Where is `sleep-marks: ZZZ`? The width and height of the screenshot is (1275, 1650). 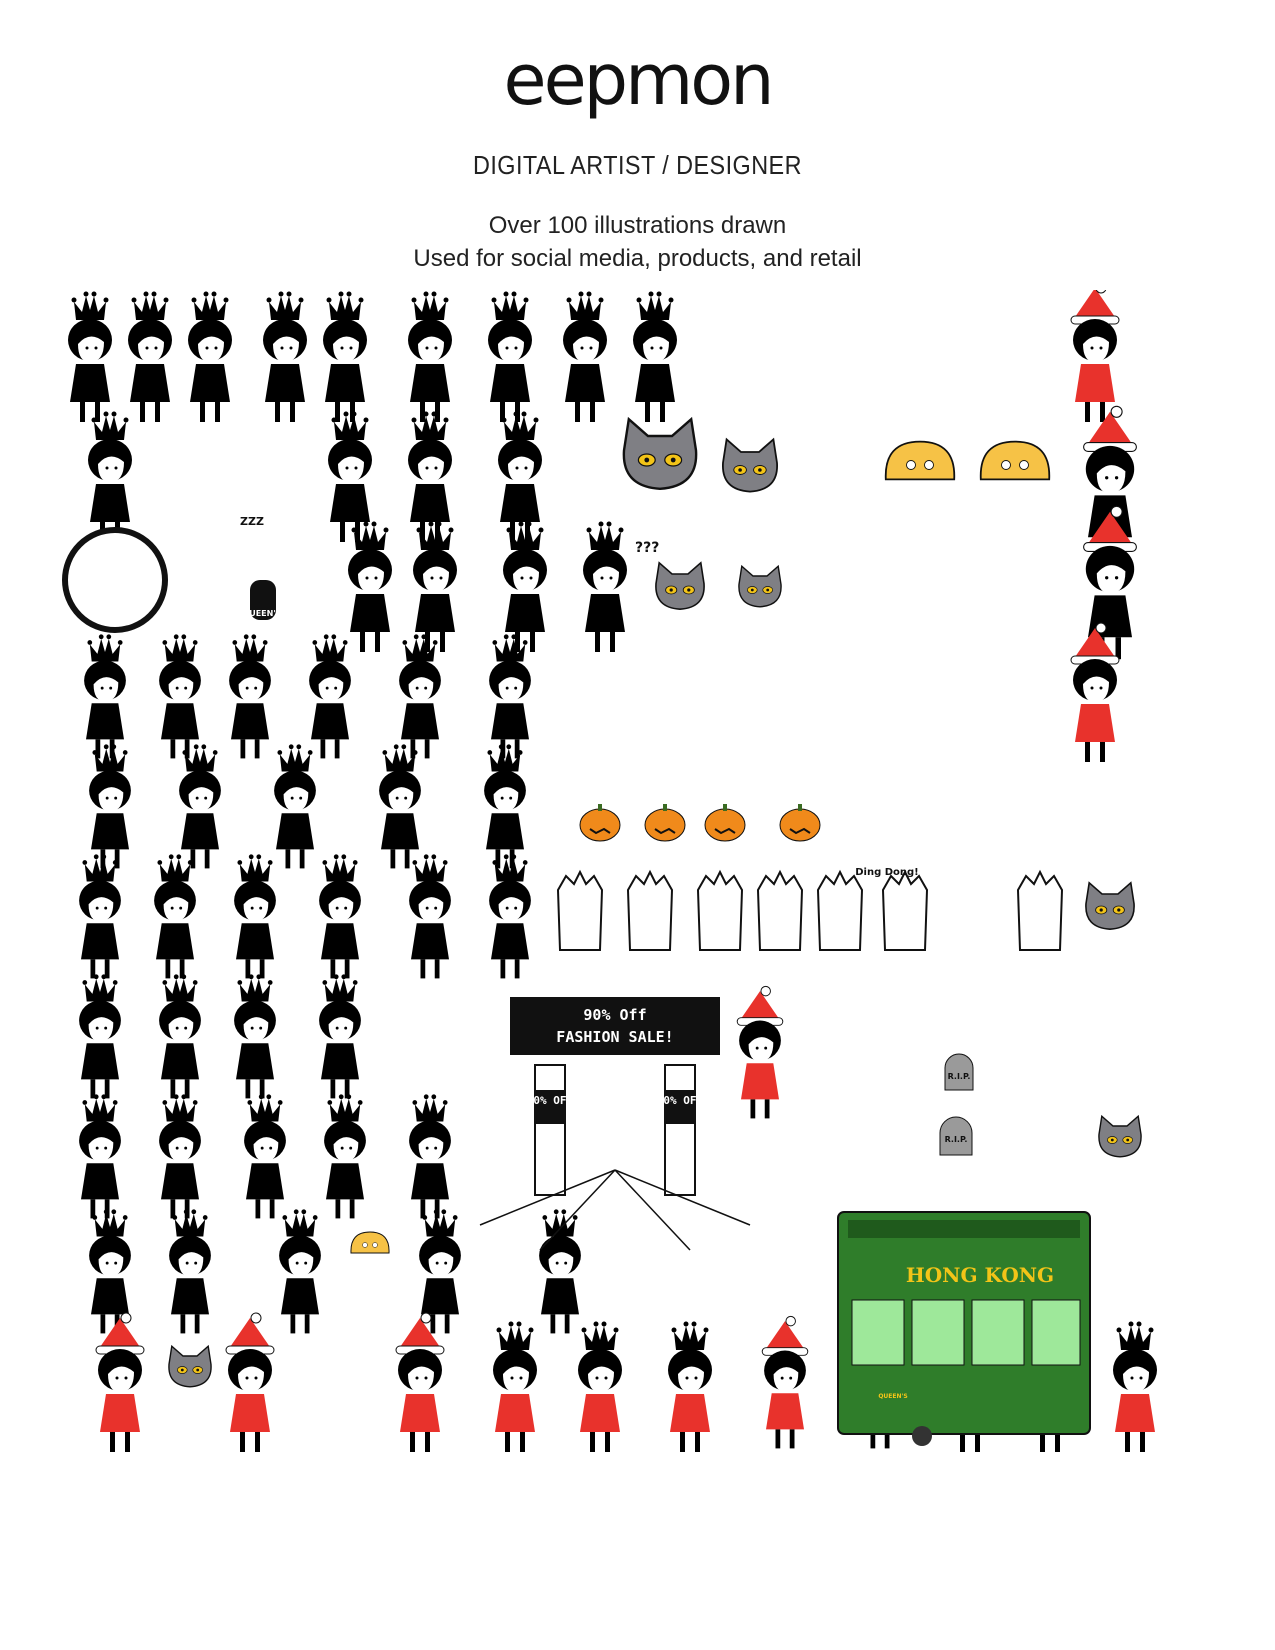 sleep-marks: ZZZ is located at coordinates (252, 521).